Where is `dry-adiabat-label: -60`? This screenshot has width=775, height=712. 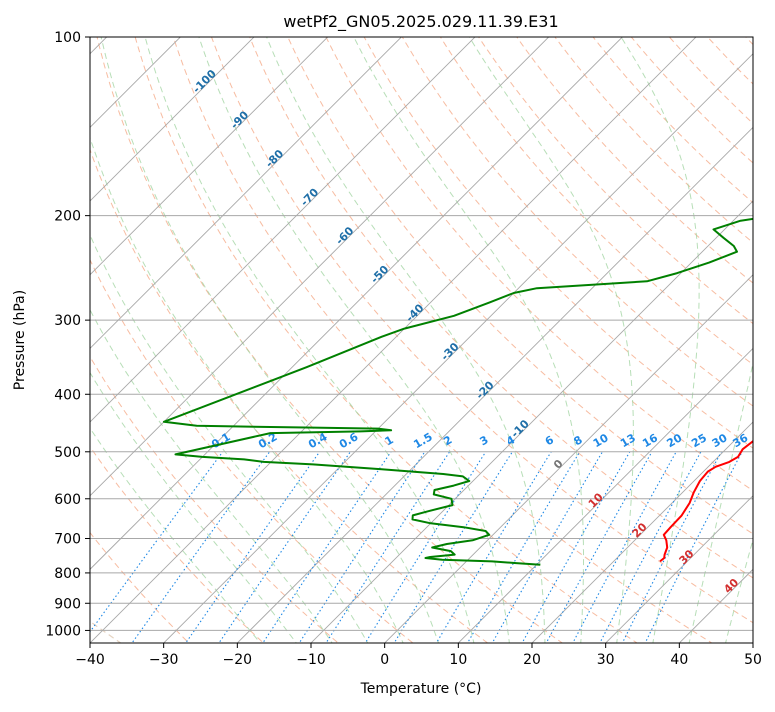 dry-adiabat-label: -60 is located at coordinates (344, 235).